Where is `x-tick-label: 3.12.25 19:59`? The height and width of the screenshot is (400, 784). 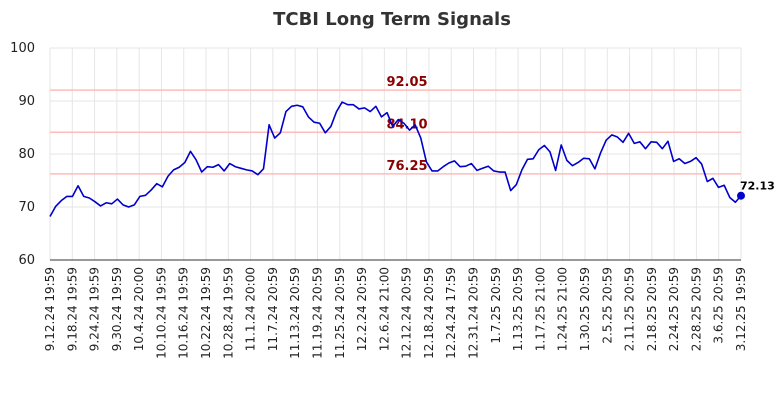
x-tick-label: 3.12.25 19:59 is located at coordinates (741, 309).